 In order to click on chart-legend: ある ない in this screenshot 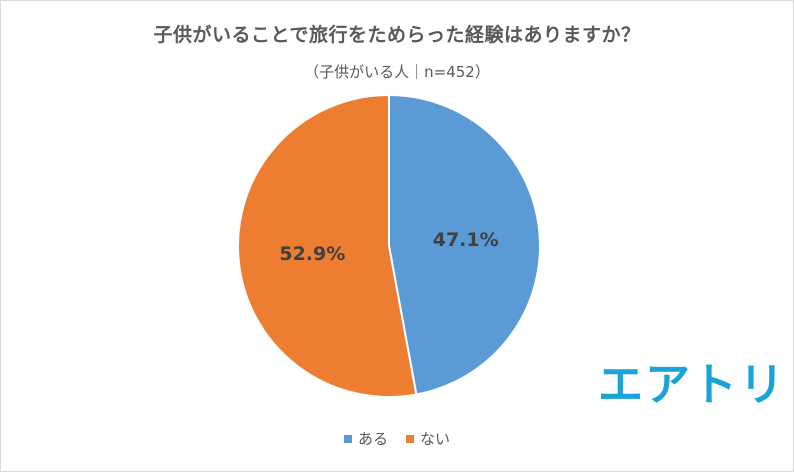, I will do `click(397, 438)`.